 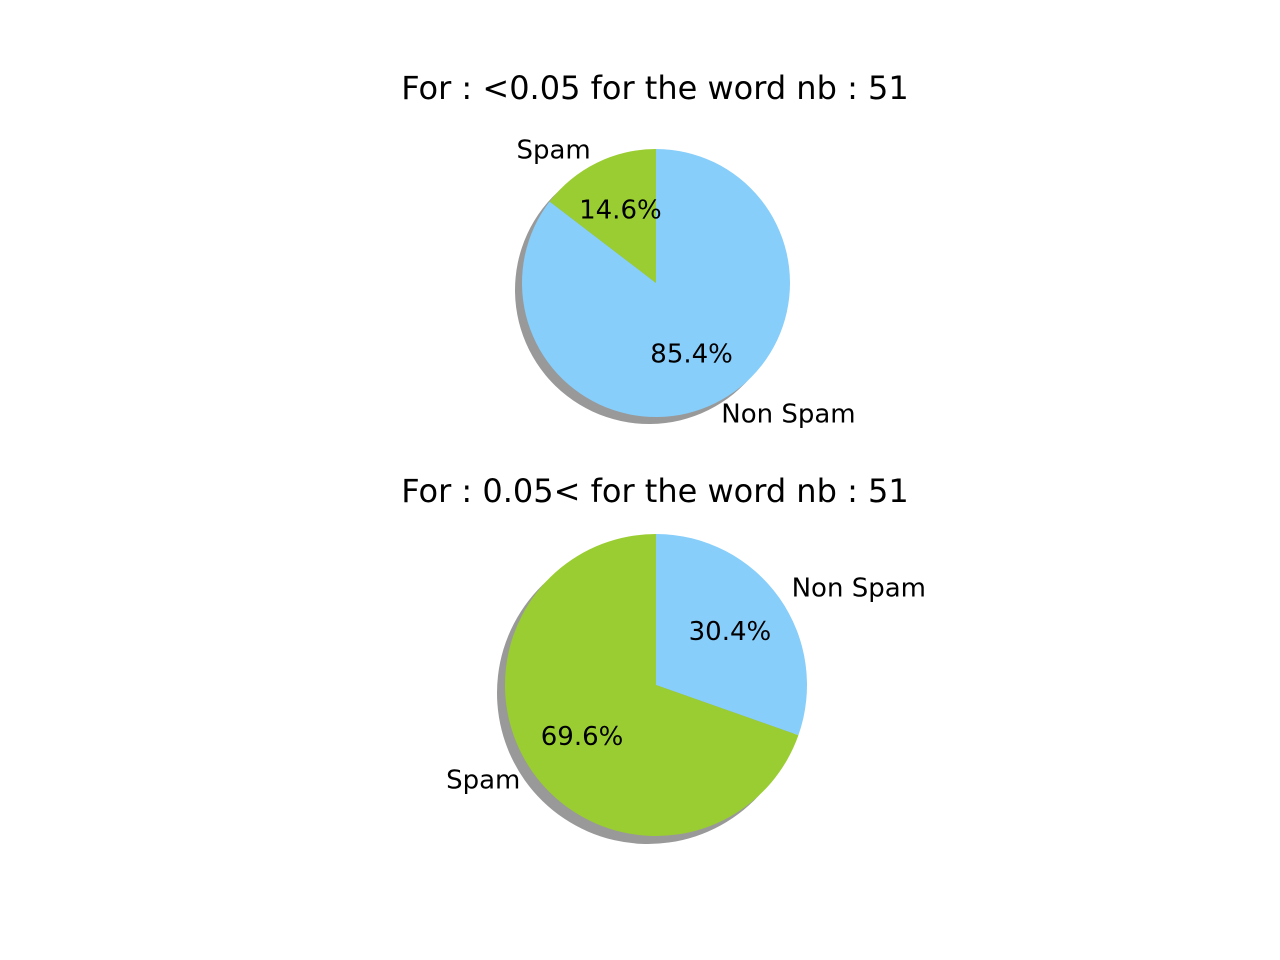 What do you see at coordinates (788, 415) in the screenshot?
I see `chart-1-label-non-spam: Non Spam` at bounding box center [788, 415].